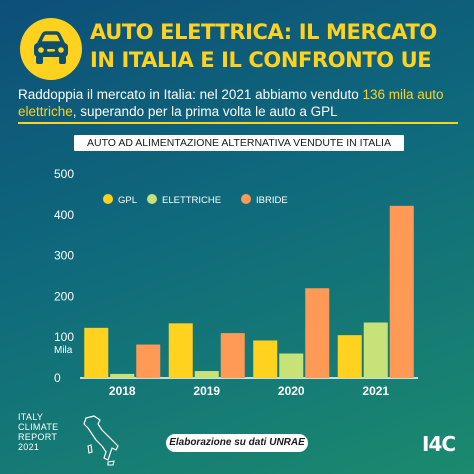 The height and width of the screenshot is (474, 474). Describe the element at coordinates (31, 417) in the screenshot. I see `report-line-1: ITALY` at that location.